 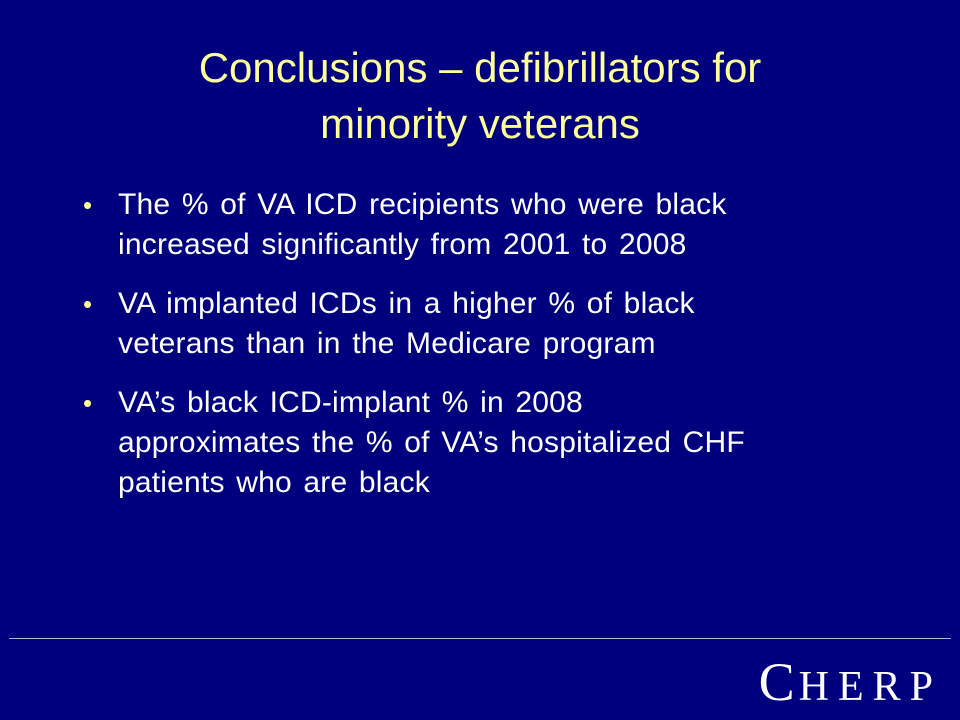 I want to click on cherp-logo: CHERP, so click(x=850, y=682).